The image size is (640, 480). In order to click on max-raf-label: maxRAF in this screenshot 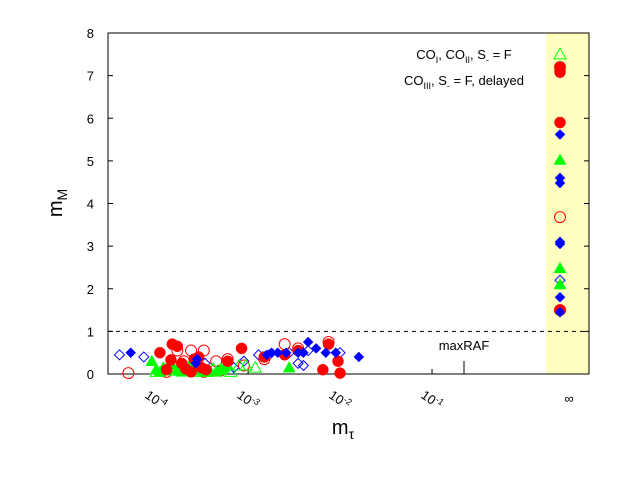, I will do `click(464, 345)`.